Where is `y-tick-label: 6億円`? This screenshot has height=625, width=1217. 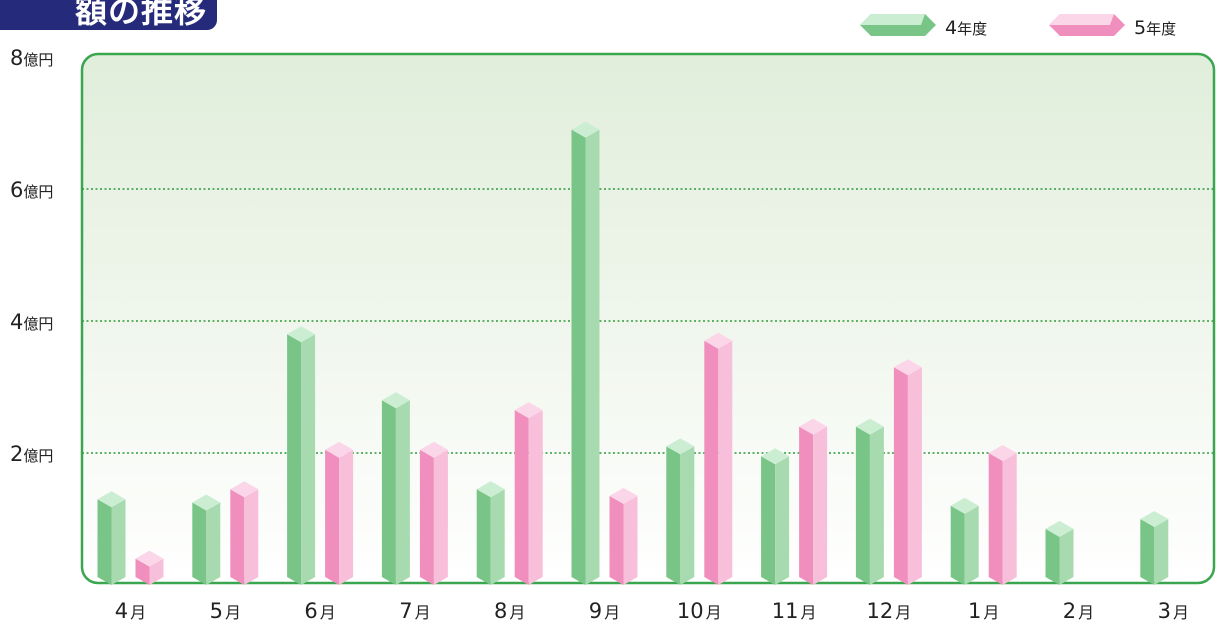 y-tick-label: 6億円 is located at coordinates (31, 190).